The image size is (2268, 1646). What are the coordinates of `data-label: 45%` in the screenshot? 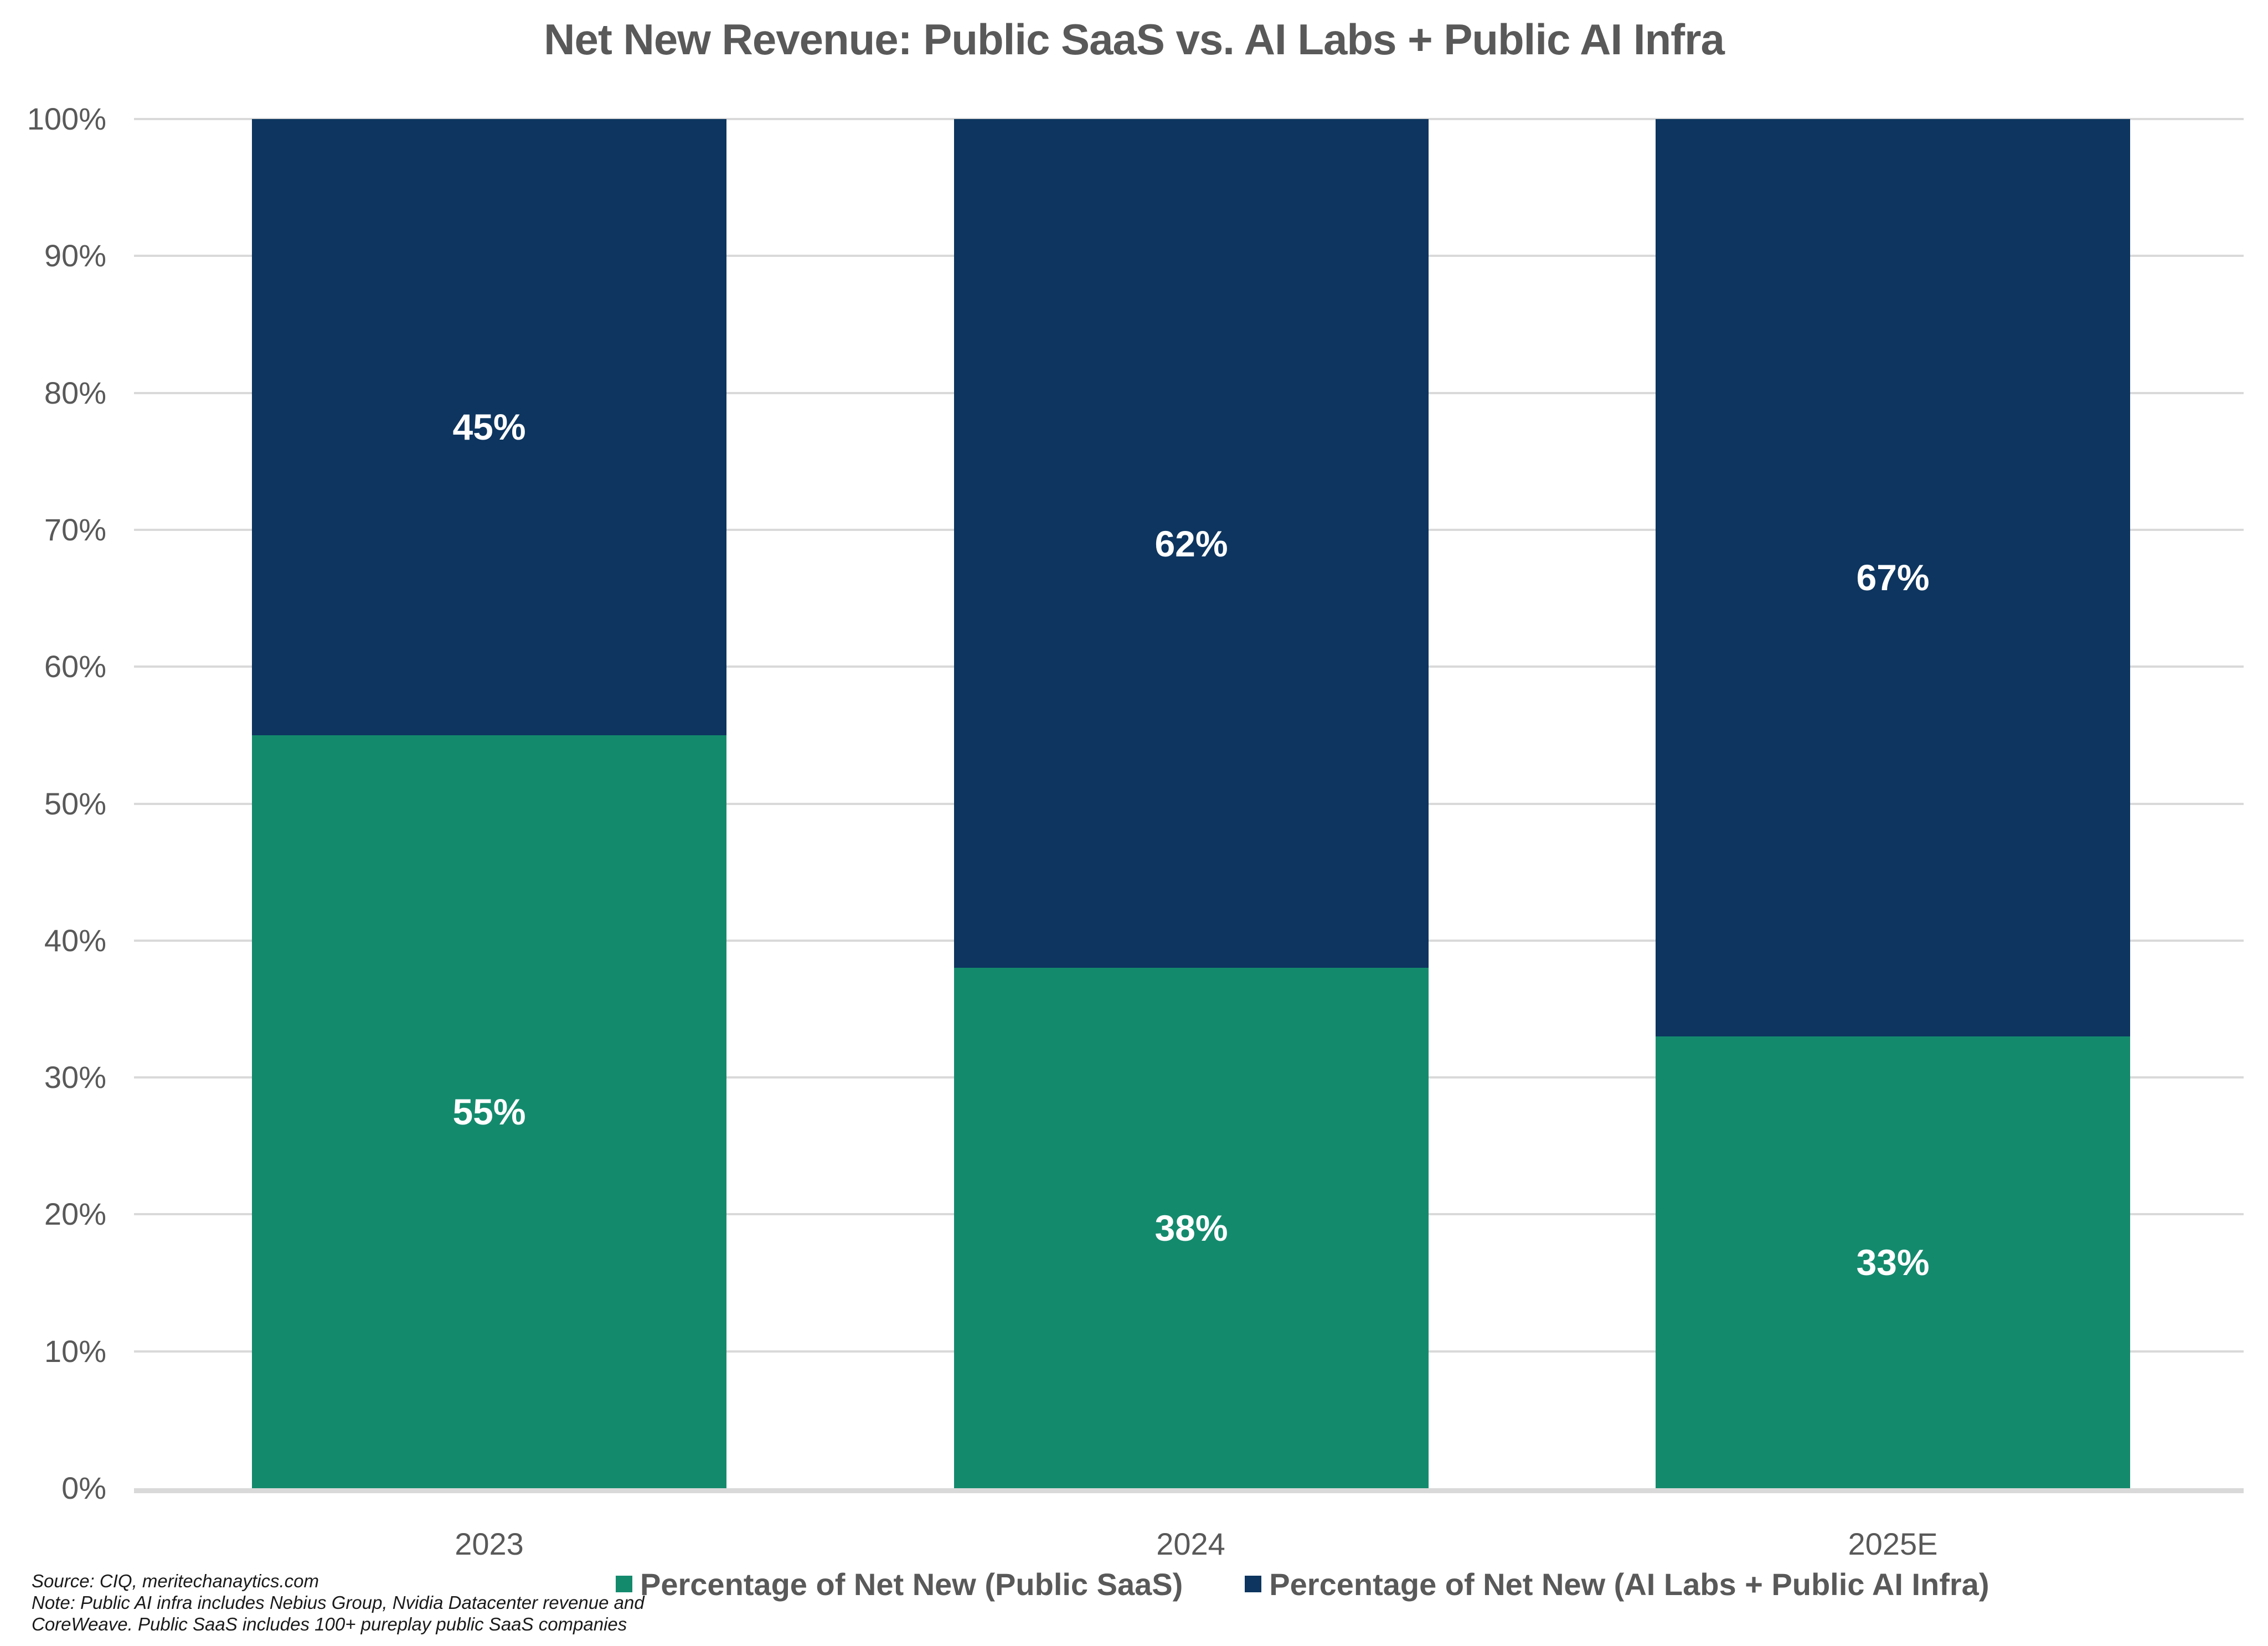 It's located at (489, 427).